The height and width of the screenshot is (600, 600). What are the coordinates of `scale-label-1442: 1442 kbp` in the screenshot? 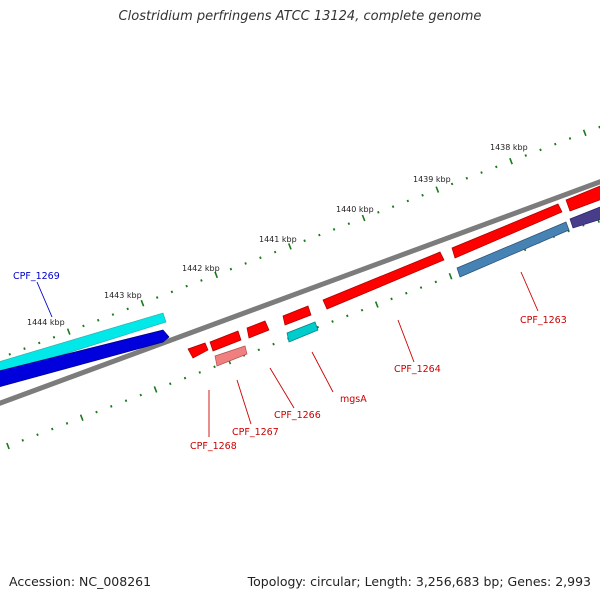 It's located at (201, 268).